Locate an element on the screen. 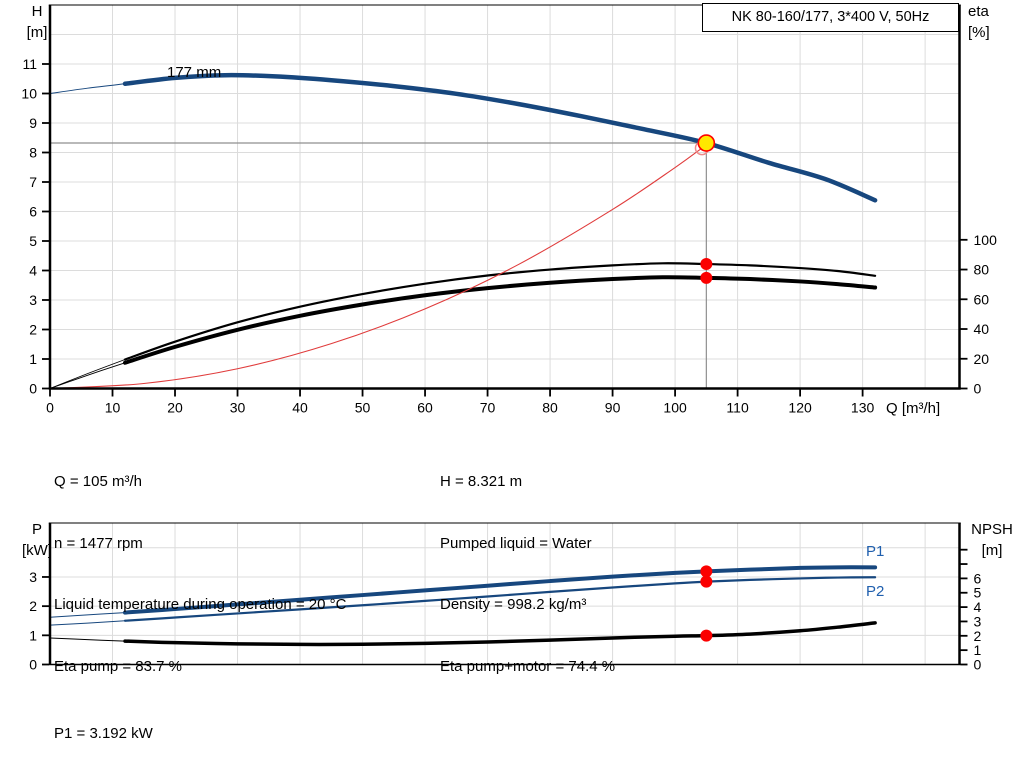  info-line: Eta pump+motor = 74.4 % is located at coordinates (528, 666).